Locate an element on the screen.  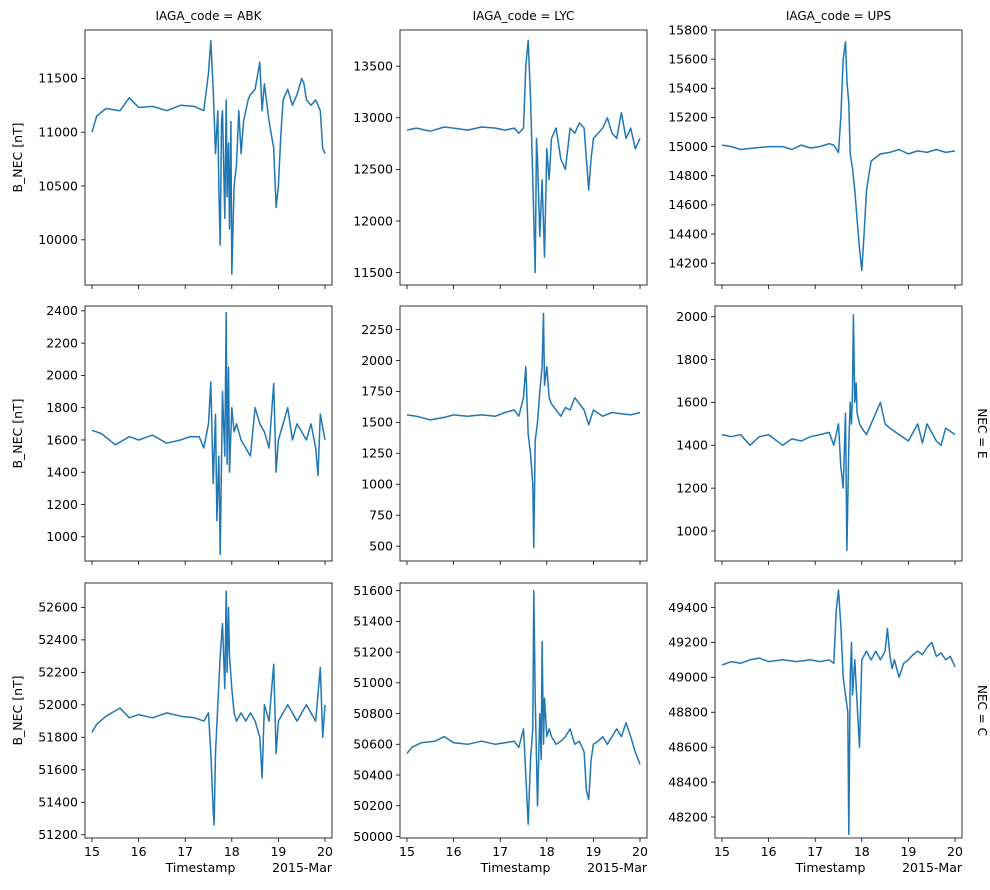
y-tick-label: 10500 is located at coordinates (58, 185).